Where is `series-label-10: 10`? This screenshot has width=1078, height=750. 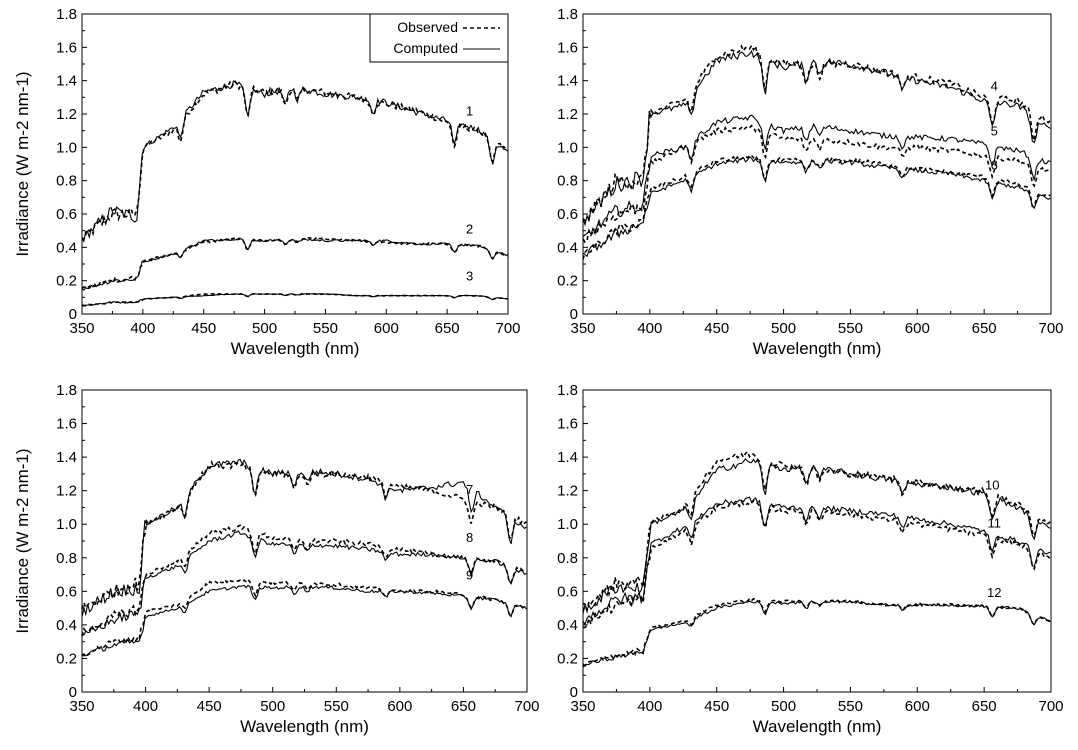
series-label-10: 10 is located at coordinates (992, 484).